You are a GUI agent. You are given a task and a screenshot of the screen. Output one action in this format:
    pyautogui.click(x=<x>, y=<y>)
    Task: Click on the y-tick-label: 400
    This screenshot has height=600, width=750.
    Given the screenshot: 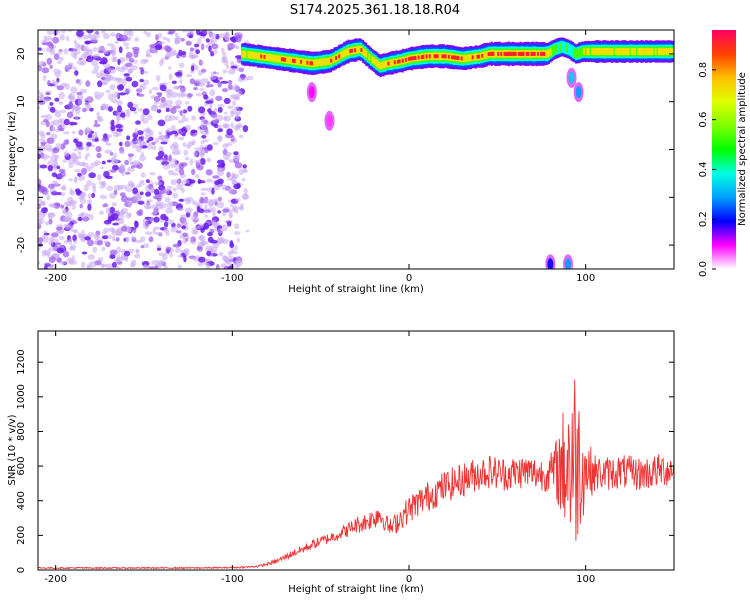 What is the action you would take?
    pyautogui.click(x=21, y=500)
    